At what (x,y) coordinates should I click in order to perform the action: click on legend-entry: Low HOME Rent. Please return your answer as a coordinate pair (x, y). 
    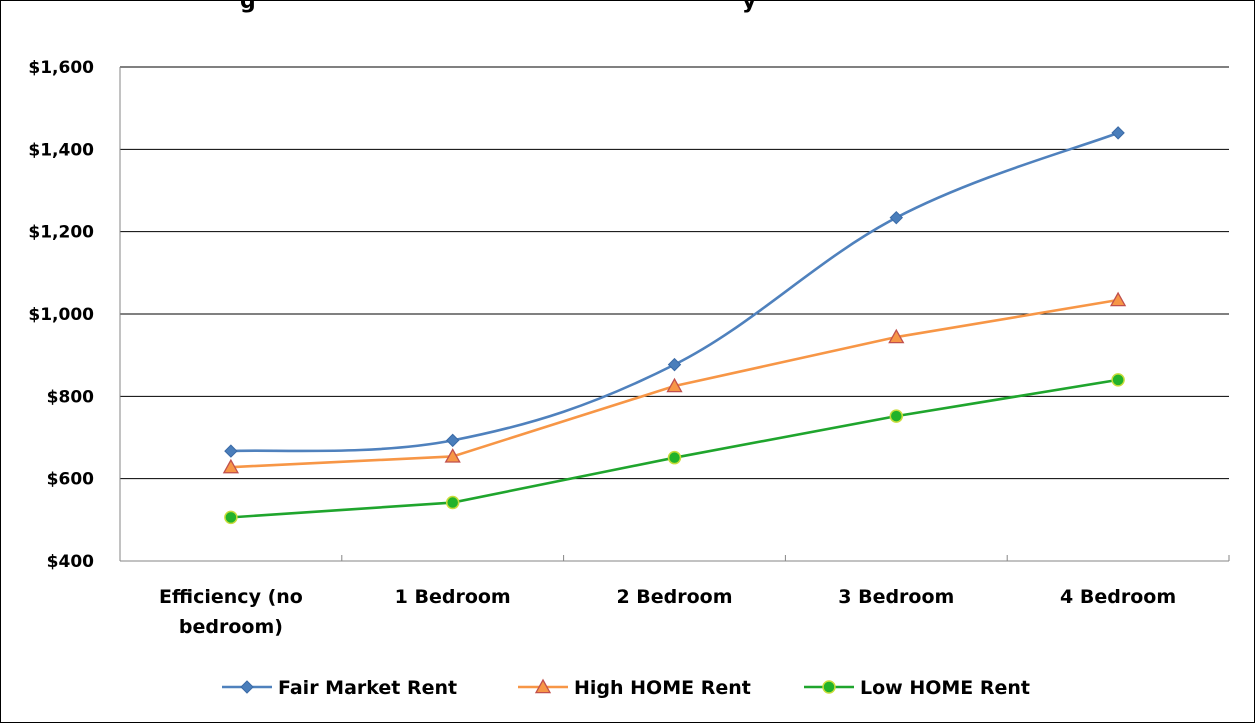
    Looking at the image, I should click on (917, 688).